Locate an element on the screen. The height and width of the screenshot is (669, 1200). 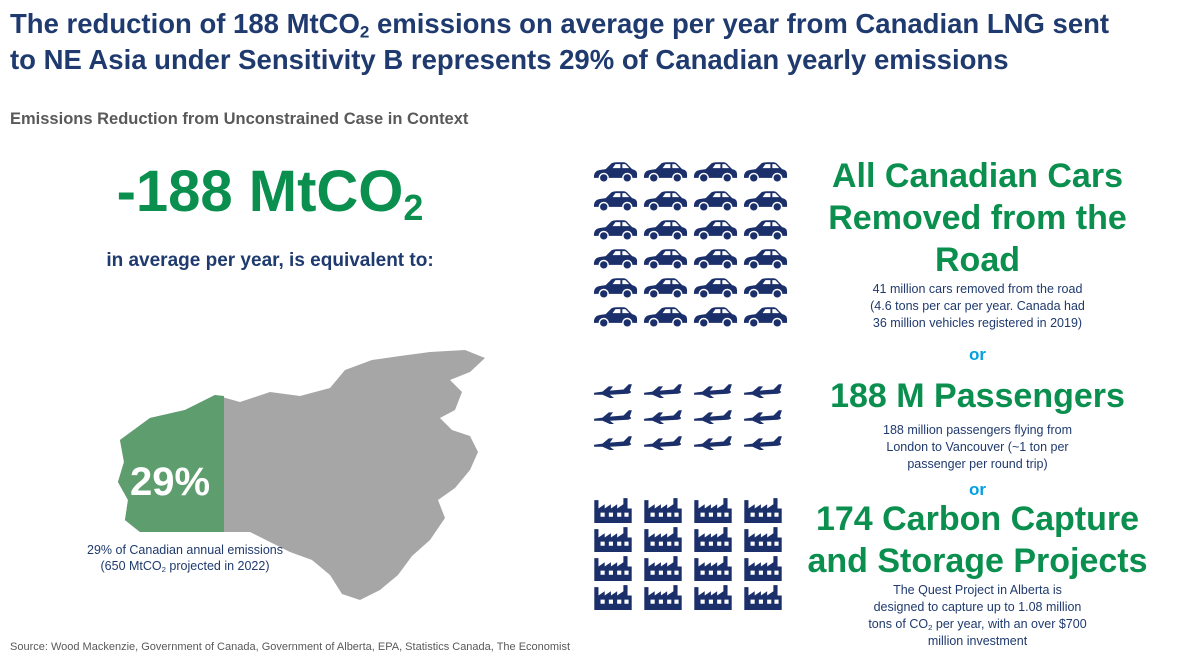
detail-line: 36 million vehicles registered in 2019) is located at coordinates (977, 323).